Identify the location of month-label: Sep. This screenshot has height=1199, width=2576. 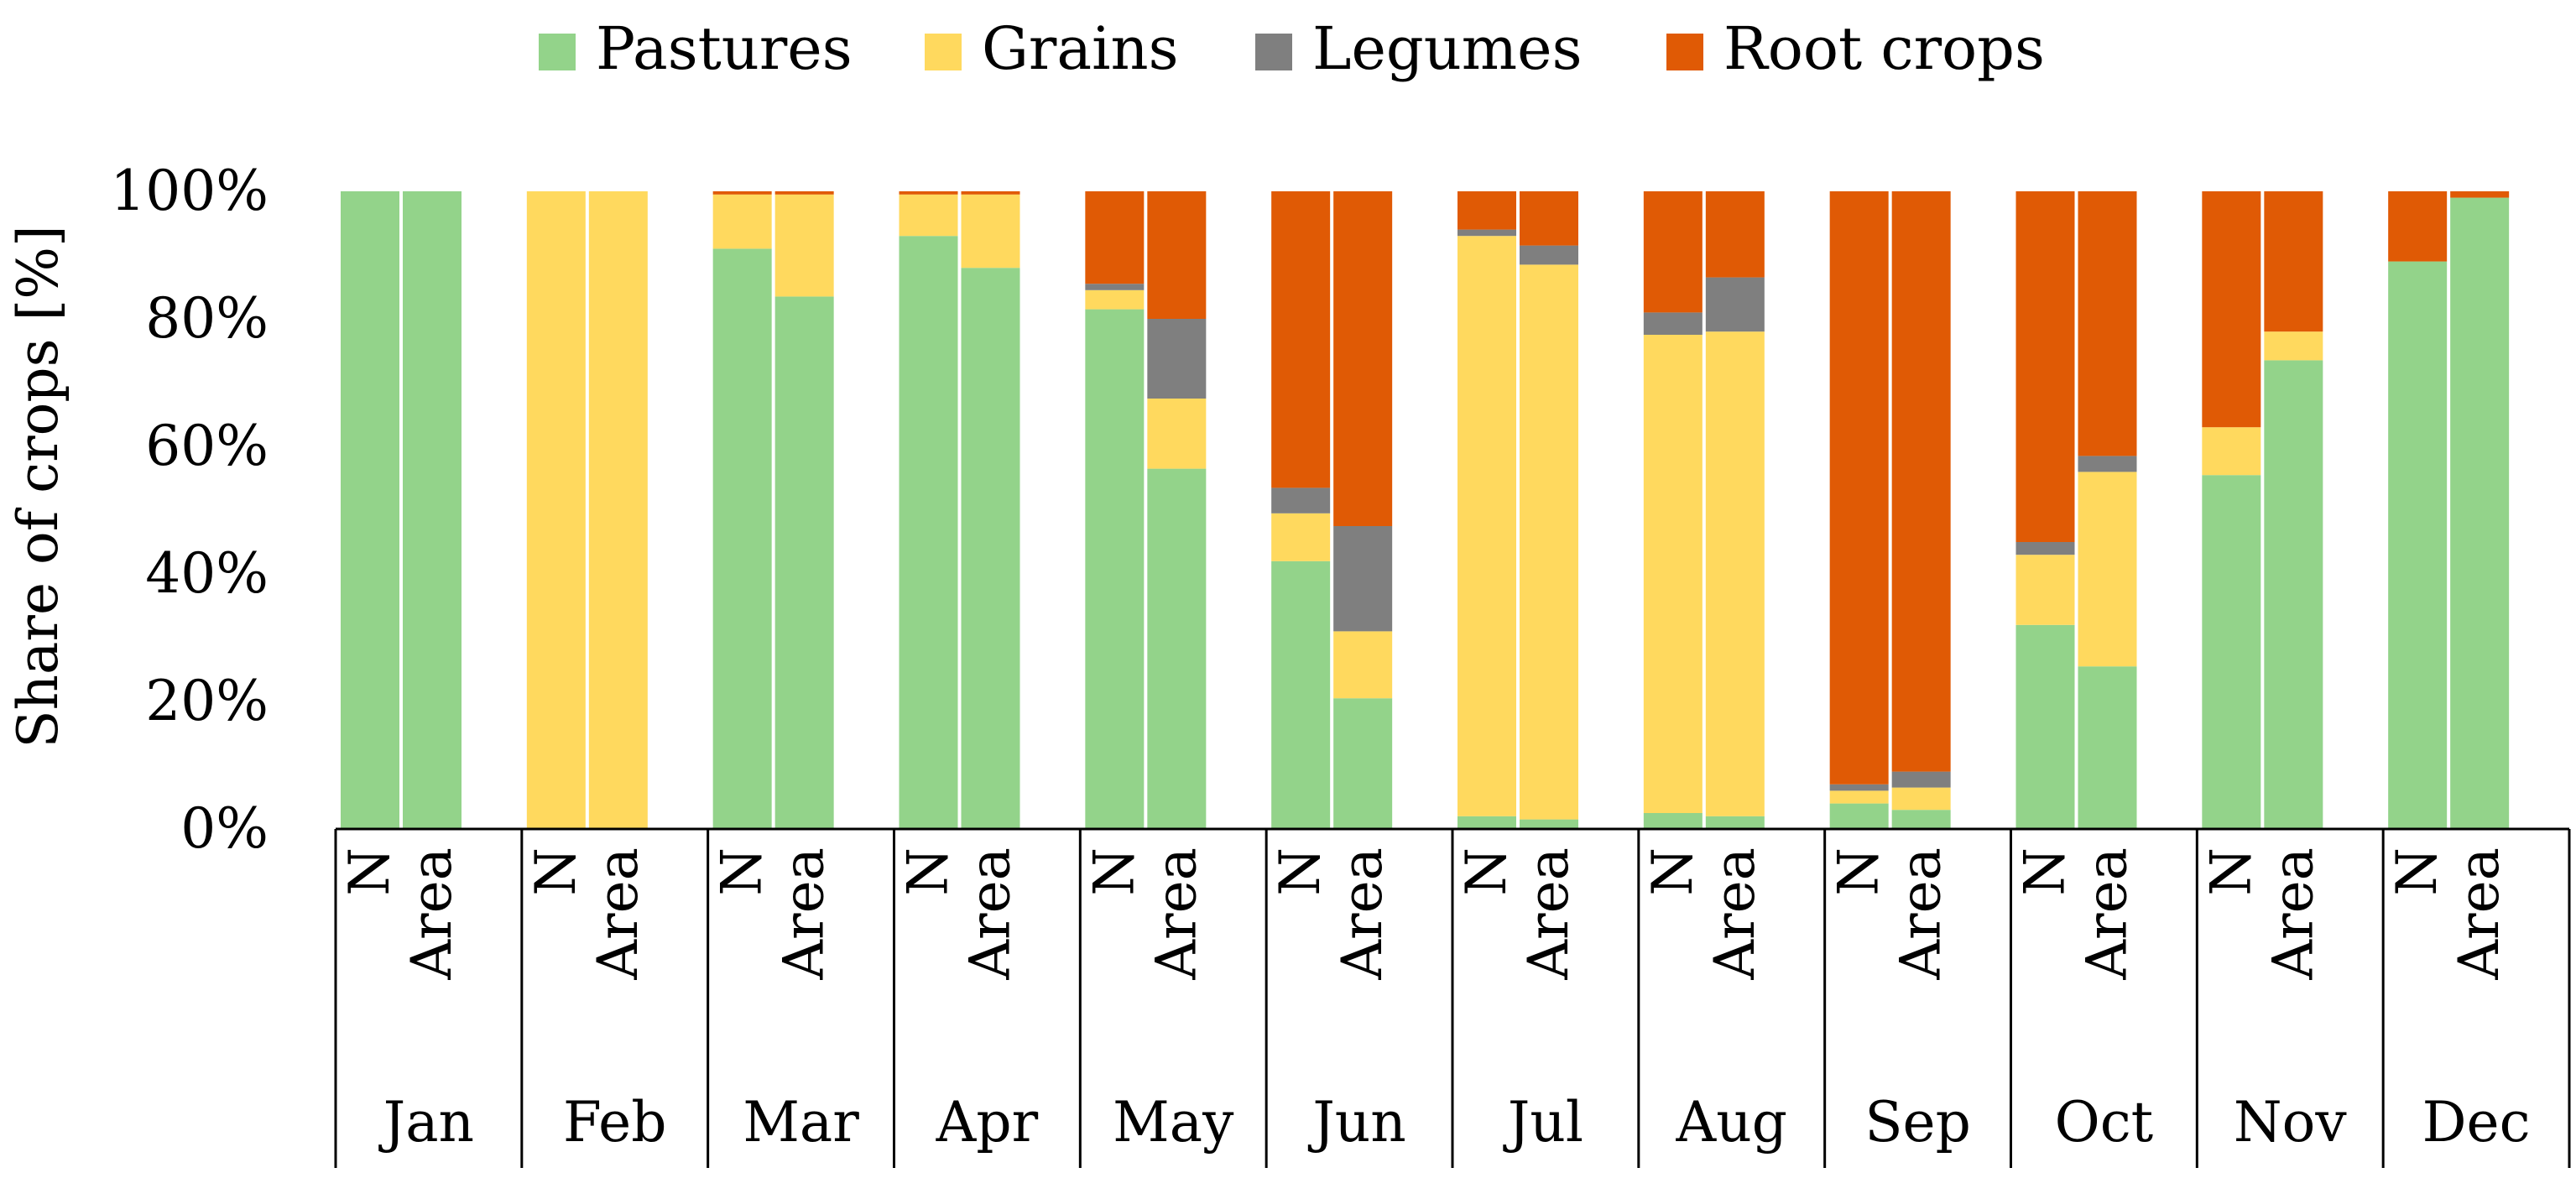
(1917, 1122).